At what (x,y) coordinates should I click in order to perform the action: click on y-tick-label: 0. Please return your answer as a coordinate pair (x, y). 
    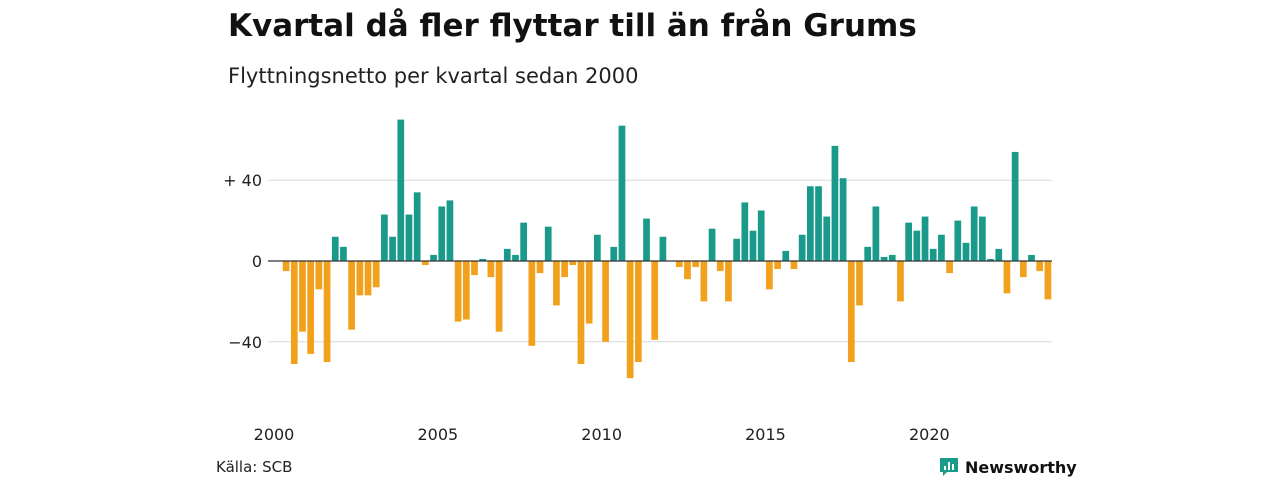
    Looking at the image, I should click on (257, 261).